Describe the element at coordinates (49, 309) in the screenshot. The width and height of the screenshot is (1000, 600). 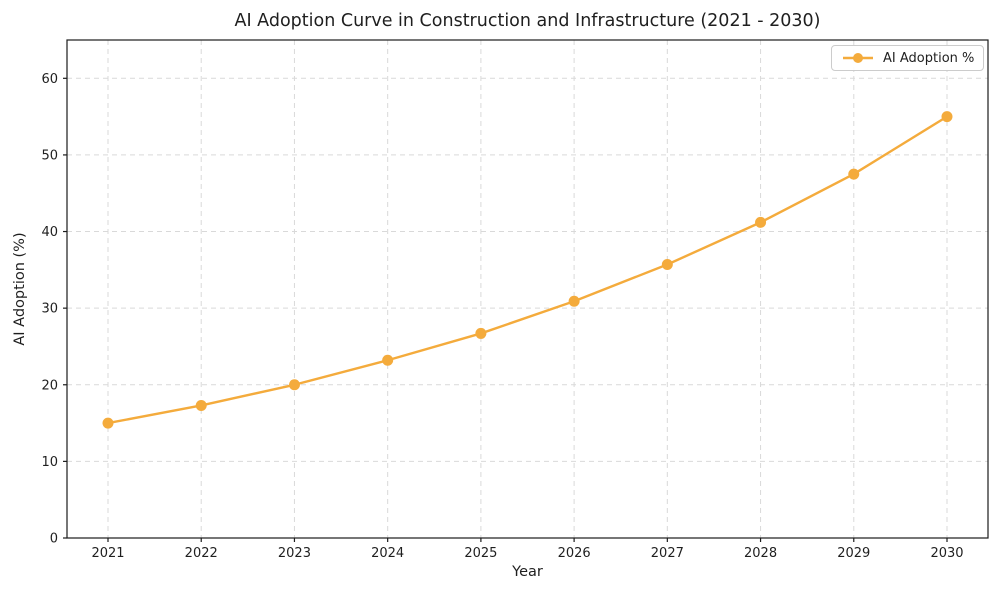
I see `y-tick-label: 30` at that location.